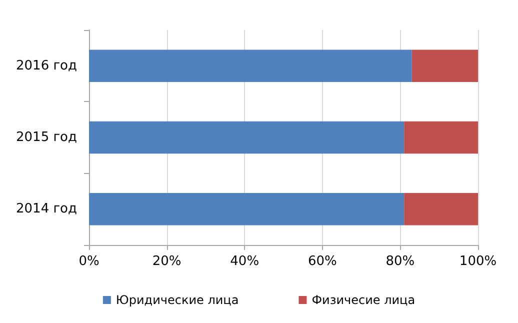  I want to click on x-tick-label: 80%, so click(400, 261).